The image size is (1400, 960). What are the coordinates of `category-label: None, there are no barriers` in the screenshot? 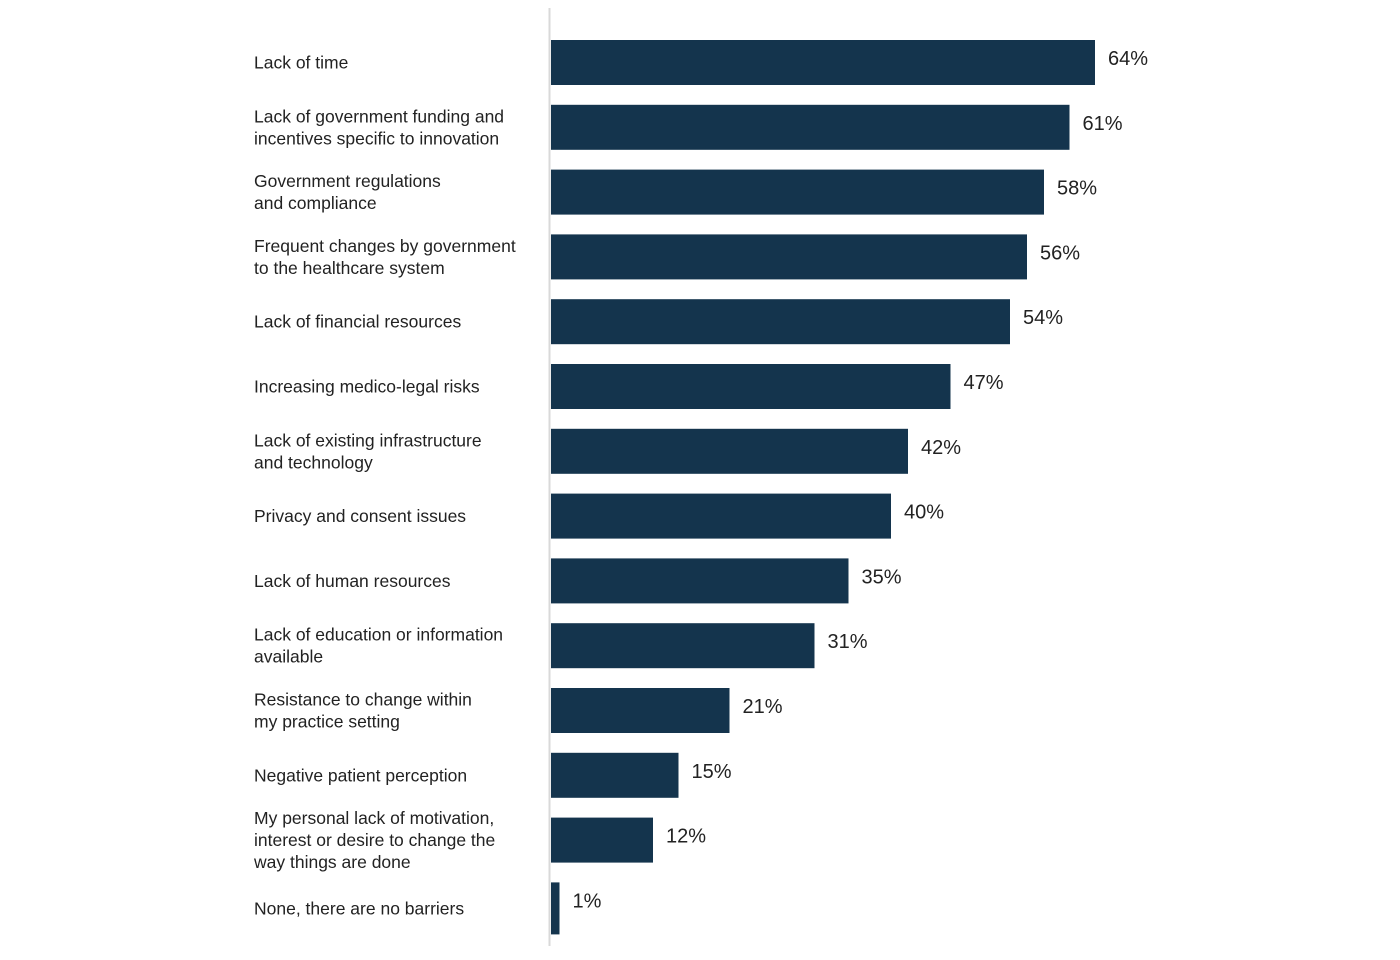 It's located at (359, 908).